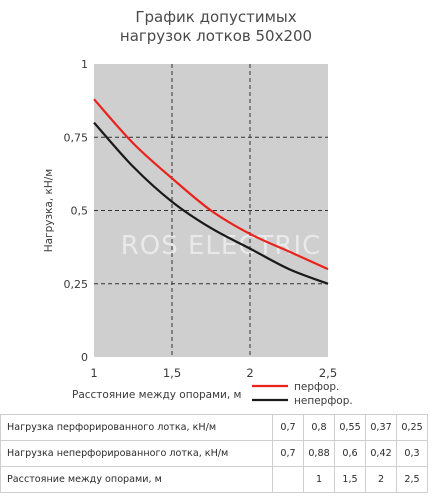  What do you see at coordinates (319, 479) in the screenshot?
I see `table-cell: 1` at bounding box center [319, 479].